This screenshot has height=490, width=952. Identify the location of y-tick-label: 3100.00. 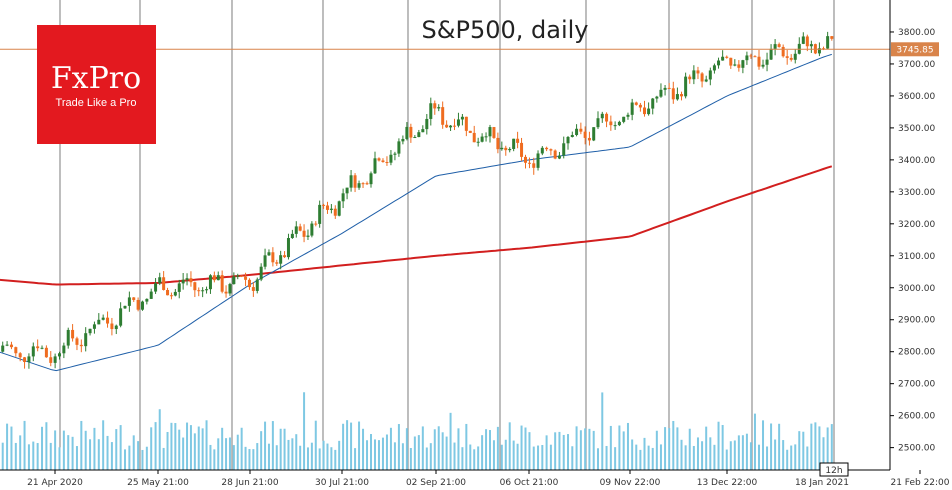
(916, 257).